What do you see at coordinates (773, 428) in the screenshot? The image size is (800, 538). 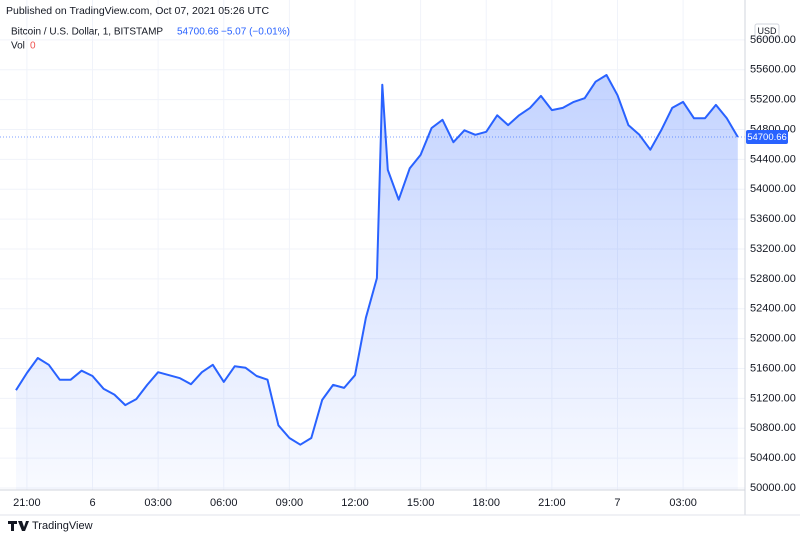 I see `y-tick-label: 50800.00` at bounding box center [773, 428].